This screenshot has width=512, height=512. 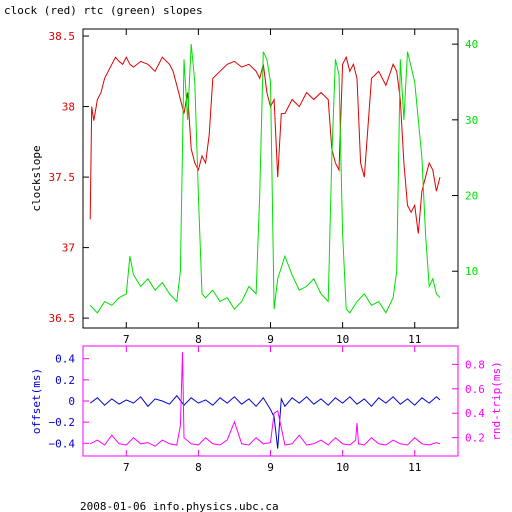 What do you see at coordinates (265, 421) in the screenshot?
I see `series-line-offset` at bounding box center [265, 421].